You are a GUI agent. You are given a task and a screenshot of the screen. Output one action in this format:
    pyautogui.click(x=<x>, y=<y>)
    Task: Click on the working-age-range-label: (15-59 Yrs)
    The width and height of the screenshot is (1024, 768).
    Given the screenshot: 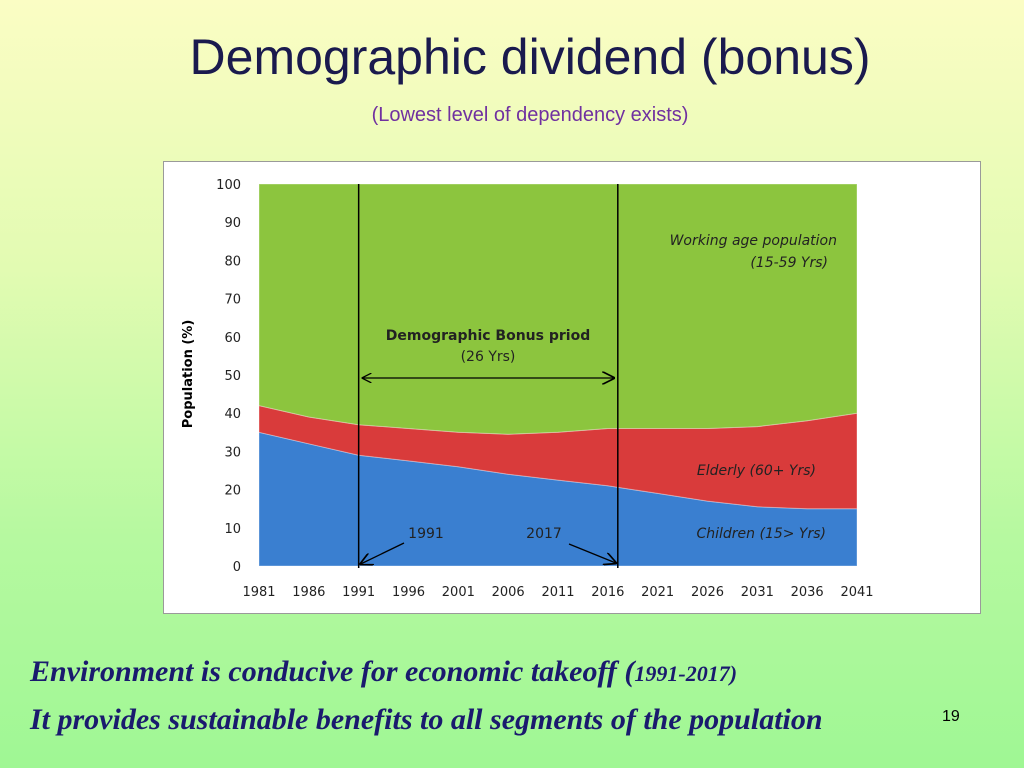 What is the action you would take?
    pyautogui.click(x=789, y=263)
    